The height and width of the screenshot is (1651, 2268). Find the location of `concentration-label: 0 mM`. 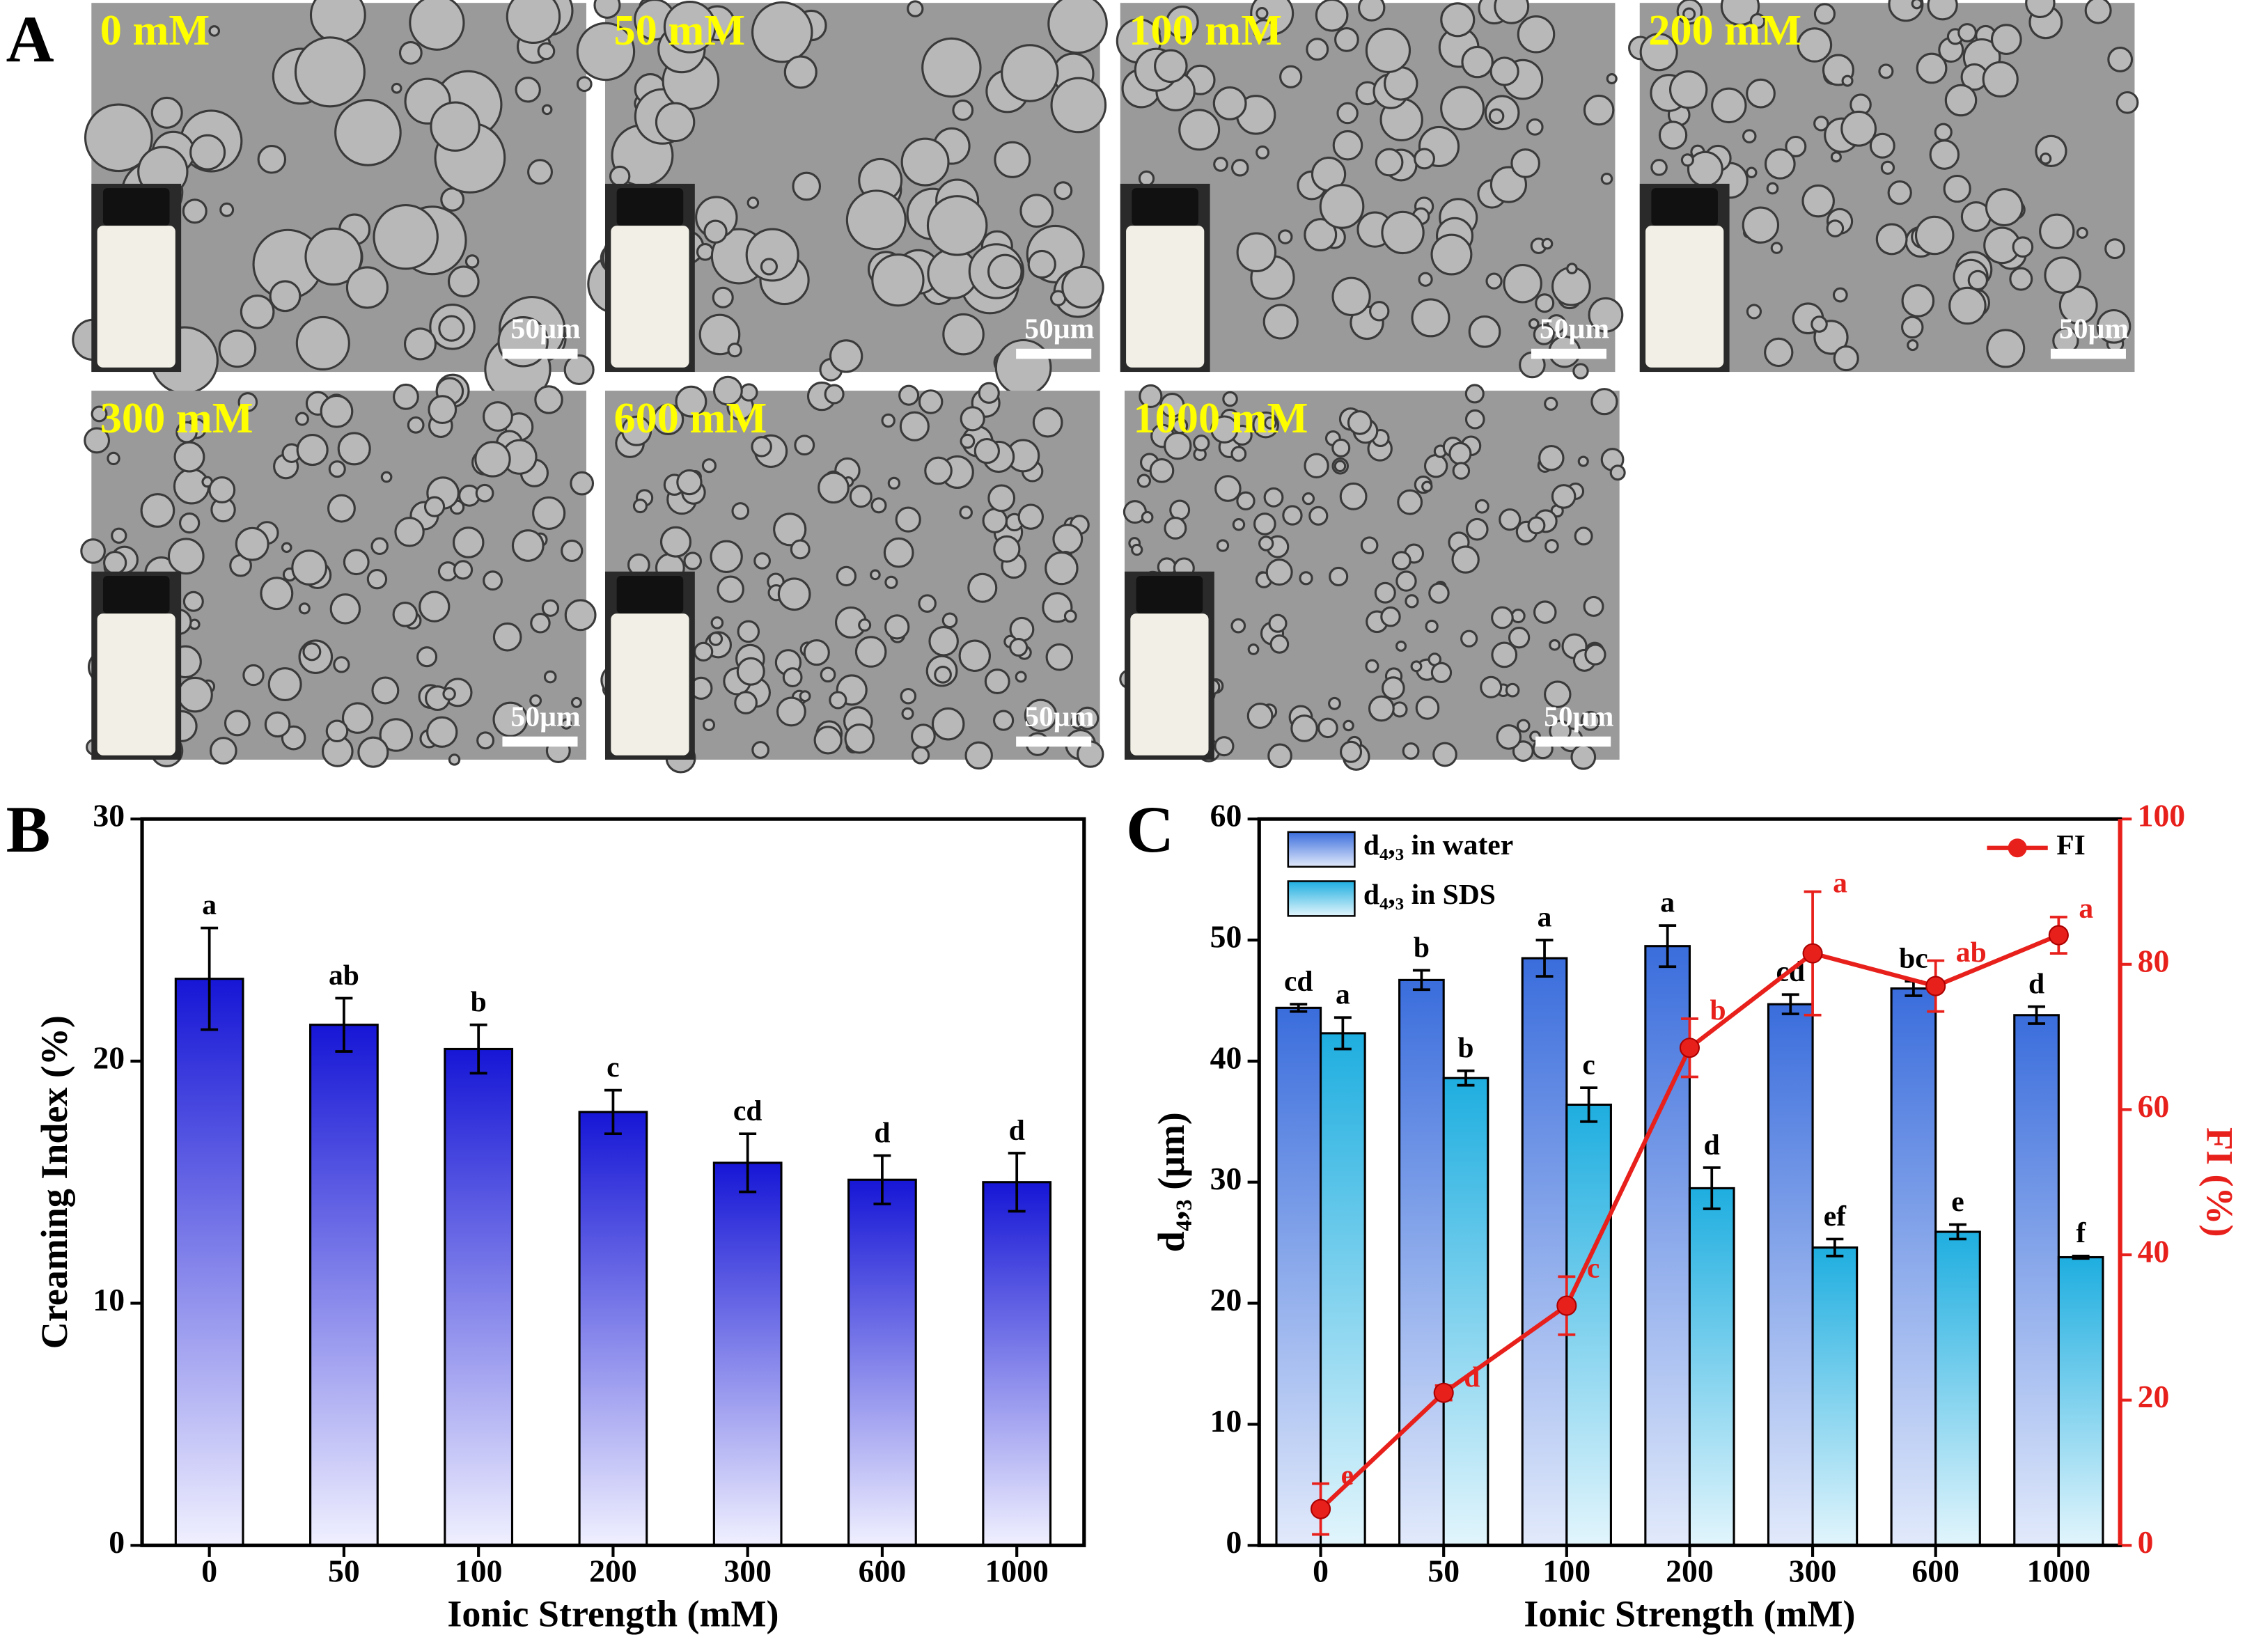

concentration-label: 0 mM is located at coordinates (155, 30).